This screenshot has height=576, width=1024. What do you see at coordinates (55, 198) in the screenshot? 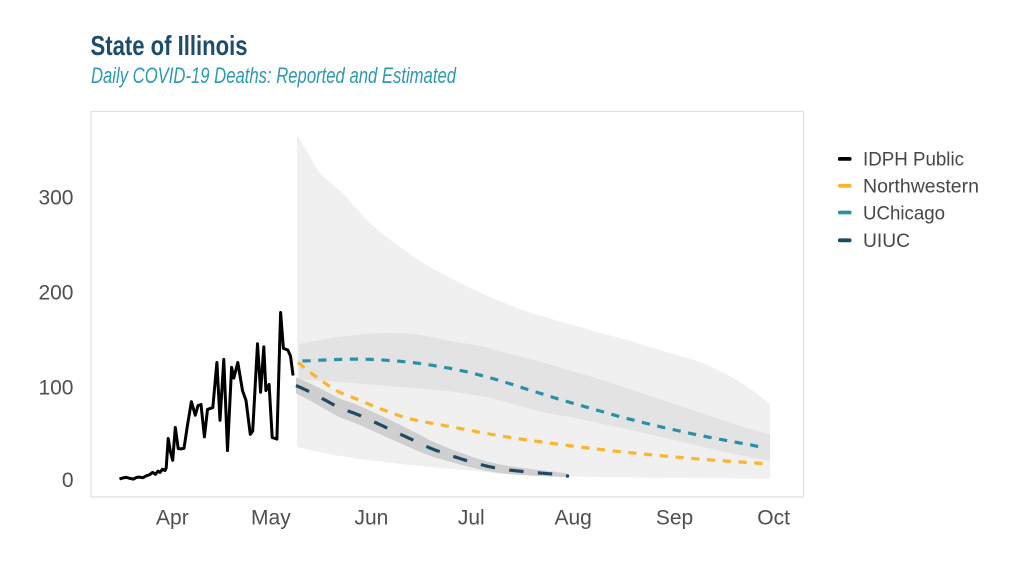
I see `svg-text: 300` at bounding box center [55, 198].